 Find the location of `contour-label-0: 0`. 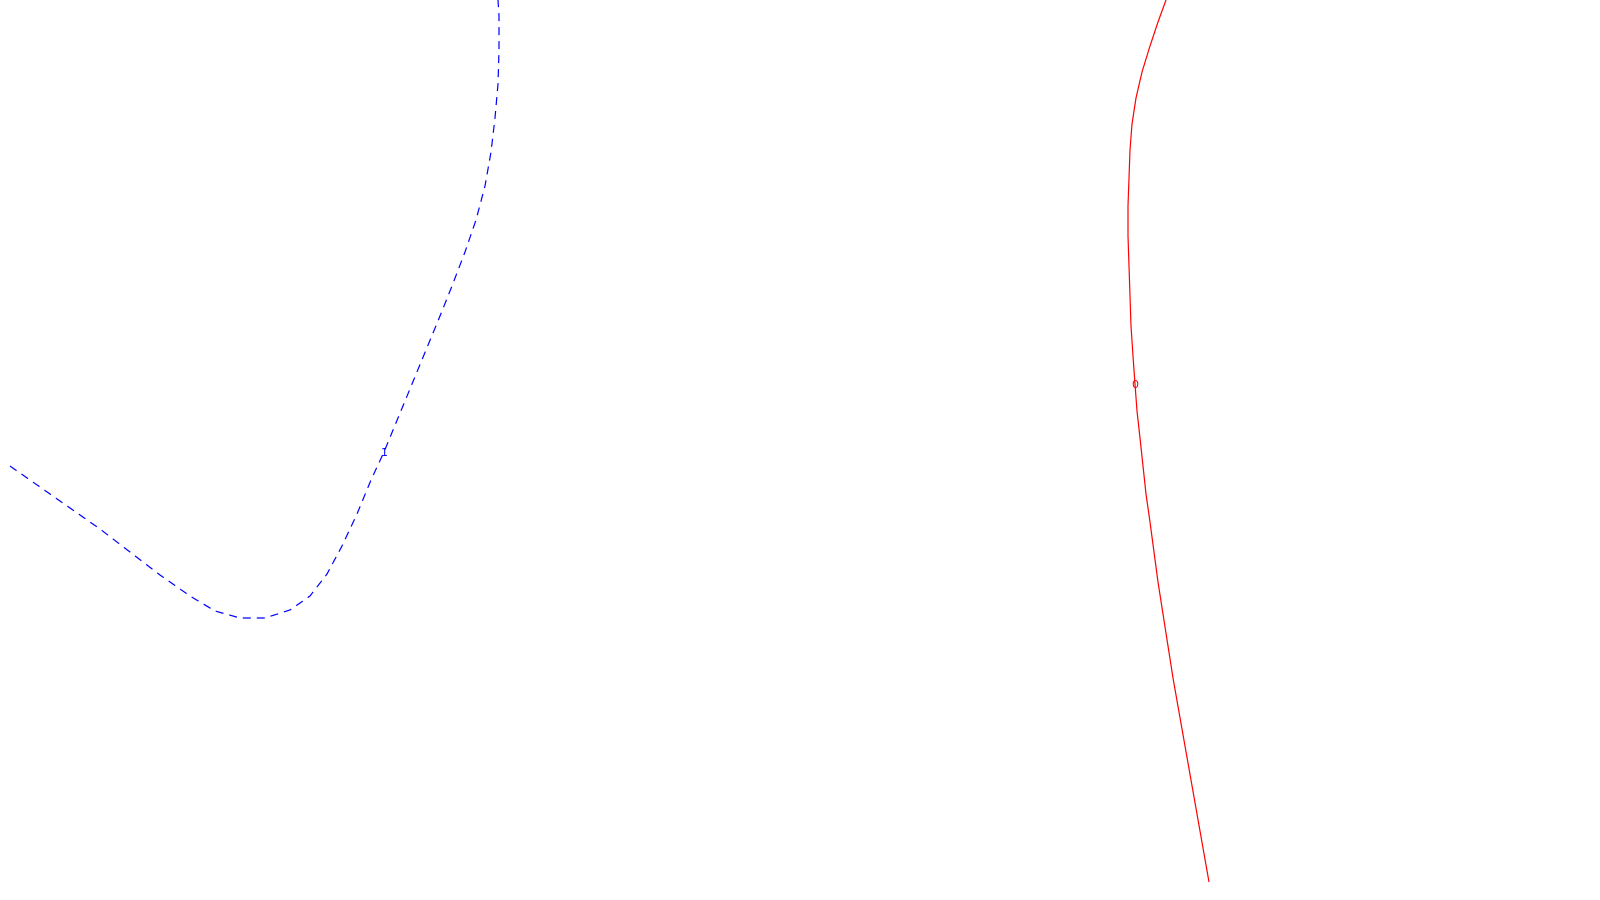

contour-label-0: 0 is located at coordinates (1135, 384).